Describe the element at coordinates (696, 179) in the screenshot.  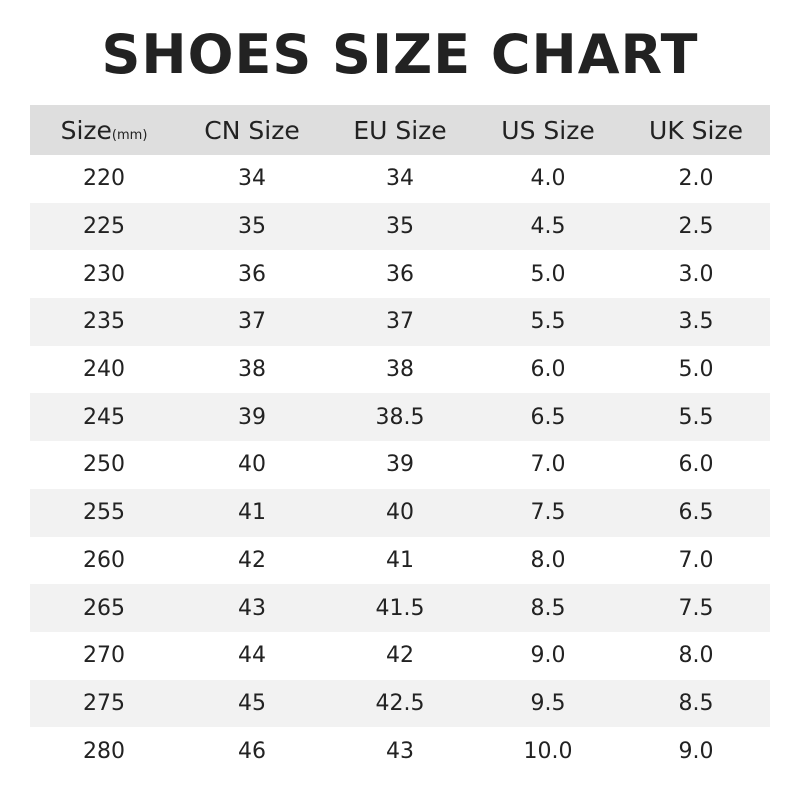
I see `table-cell: 2.0` at that location.